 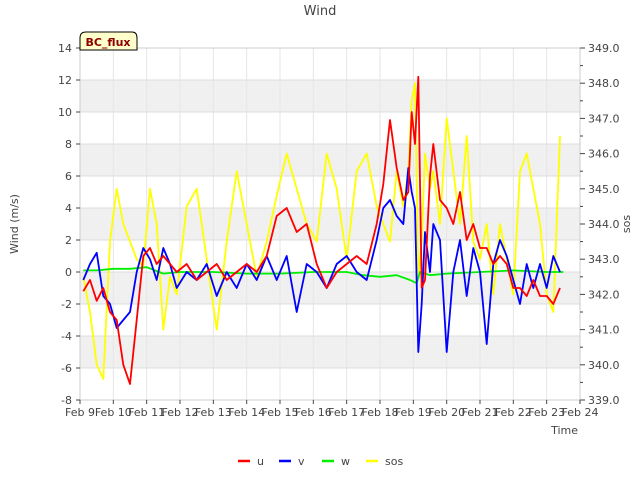 I want to click on legend: u v w sos, so click(x=320, y=461).